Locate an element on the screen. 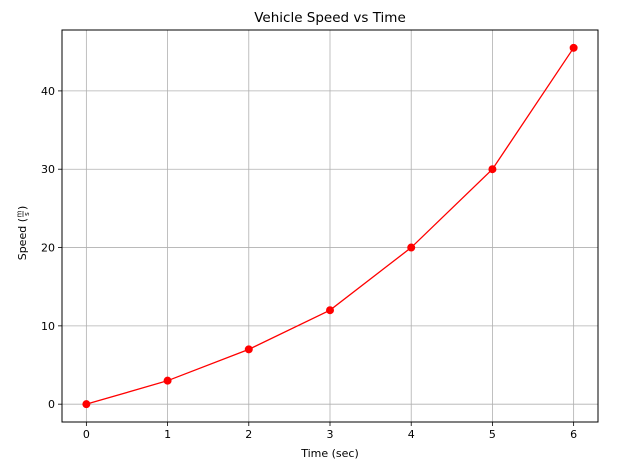  x-tick-label: 0 is located at coordinates (86, 434).